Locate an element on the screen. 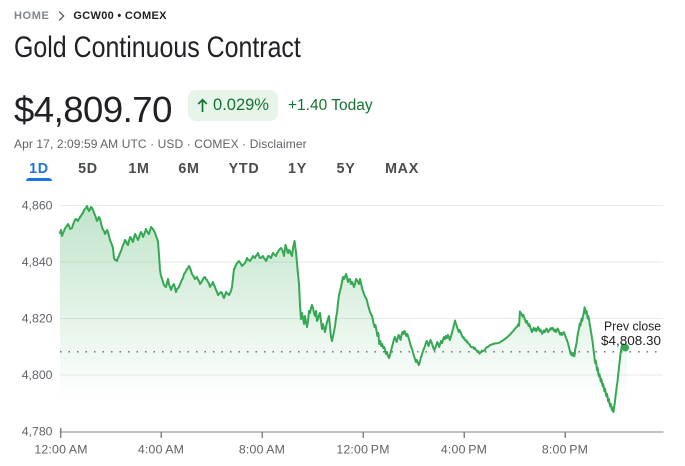 The width and height of the screenshot is (685, 466). svg-text: Prev close is located at coordinates (632, 326).